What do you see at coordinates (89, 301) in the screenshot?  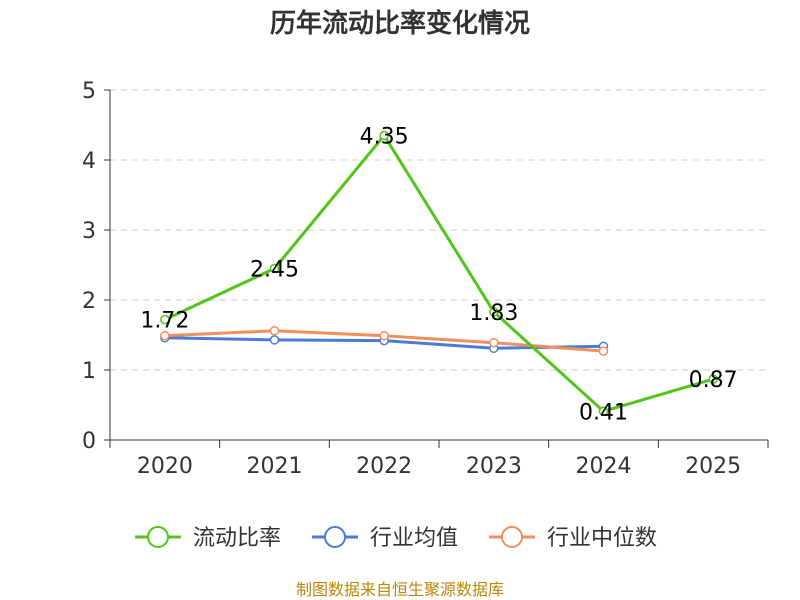 I see `y-tick-label: 2` at bounding box center [89, 301].